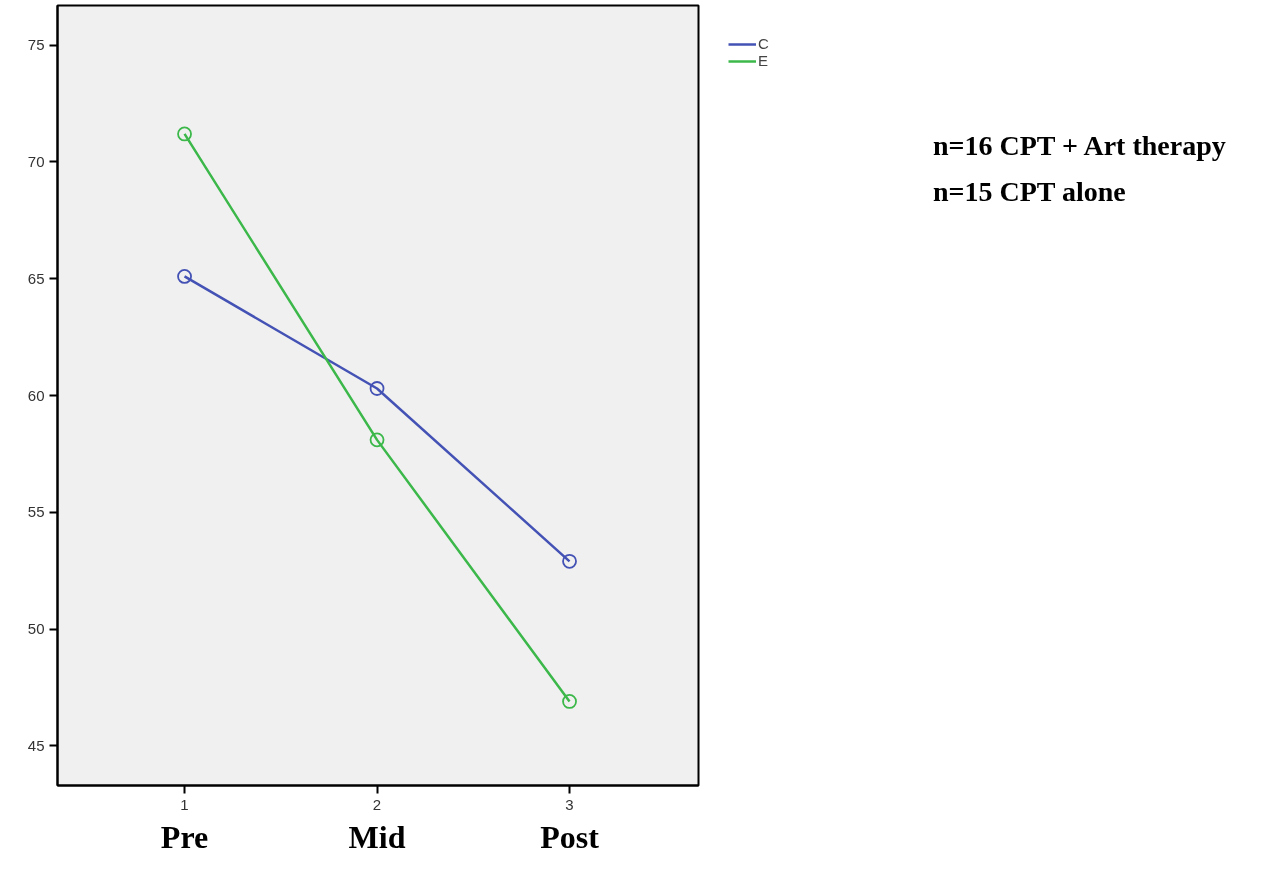 This screenshot has height=880, width=1280. What do you see at coordinates (569, 804) in the screenshot?
I see `x-tick-label: 3` at bounding box center [569, 804].